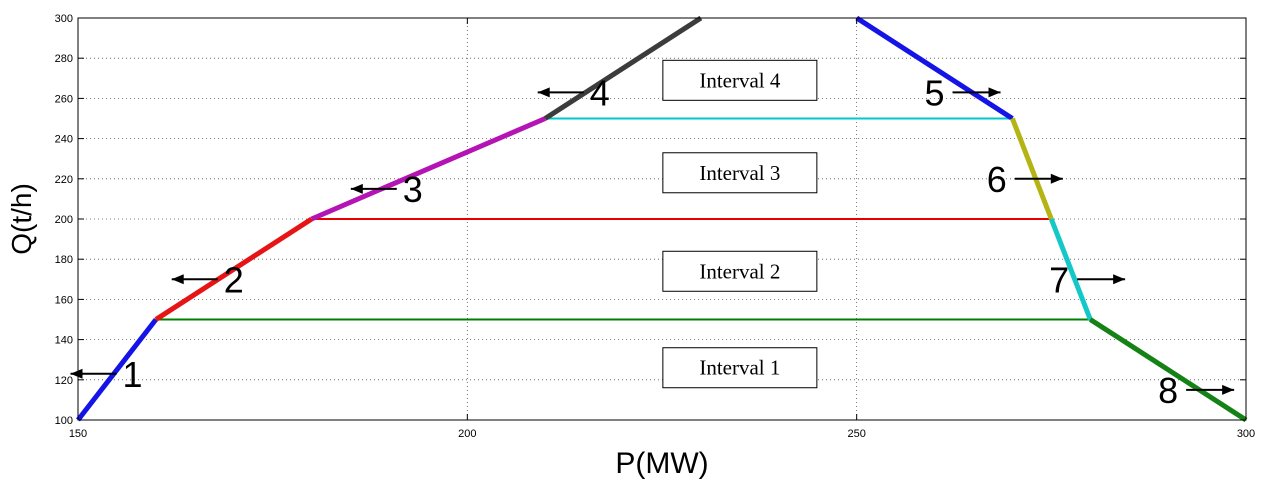  I want to click on y-tick-label: 220, so click(64, 180).